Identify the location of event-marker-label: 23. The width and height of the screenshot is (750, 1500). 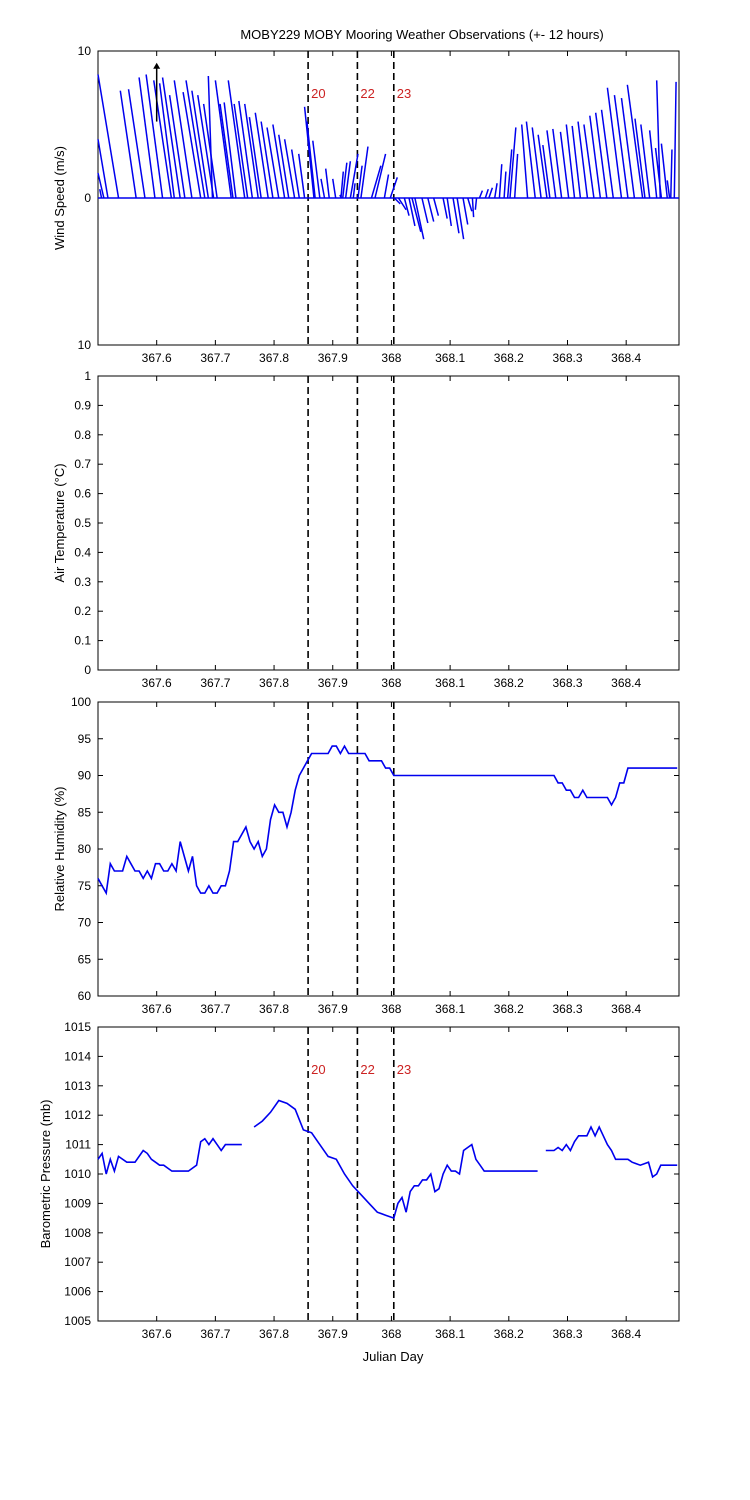
(404, 1069).